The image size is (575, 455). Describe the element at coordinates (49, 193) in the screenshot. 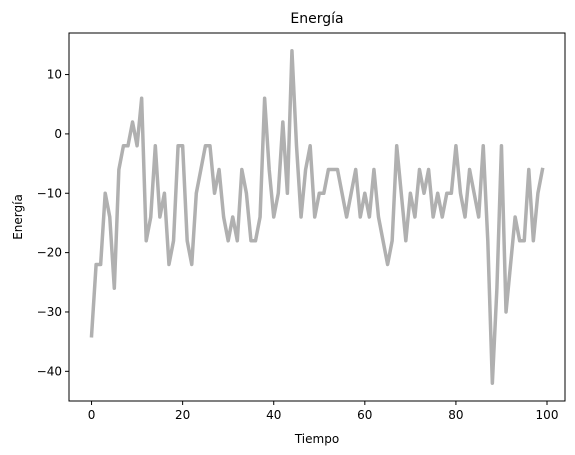

I see `y-tick-label: −10` at that location.